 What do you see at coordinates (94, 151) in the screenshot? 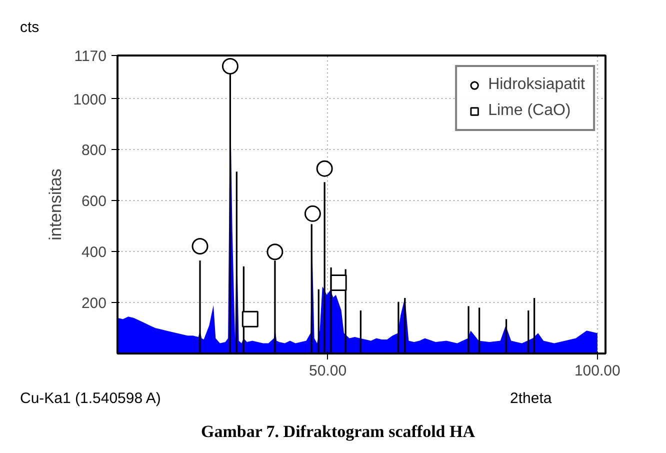
I see `y-tick-label: 800` at bounding box center [94, 151].